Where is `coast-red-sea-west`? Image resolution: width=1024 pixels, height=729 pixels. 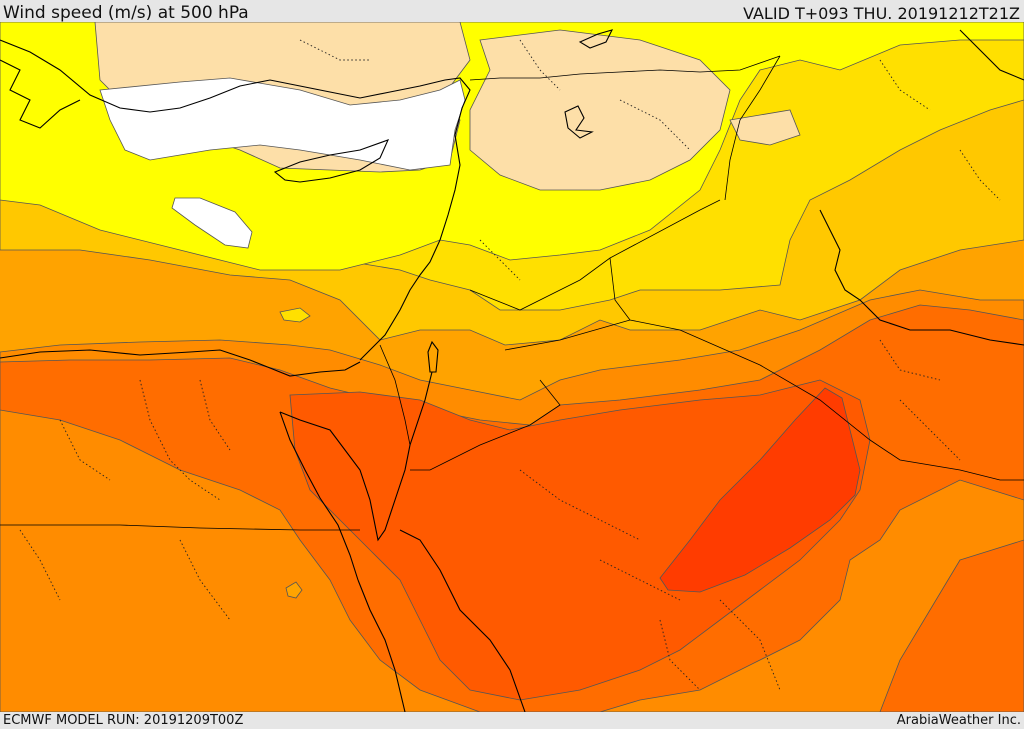
coast-red-sea-west is located at coordinates (381, 645).